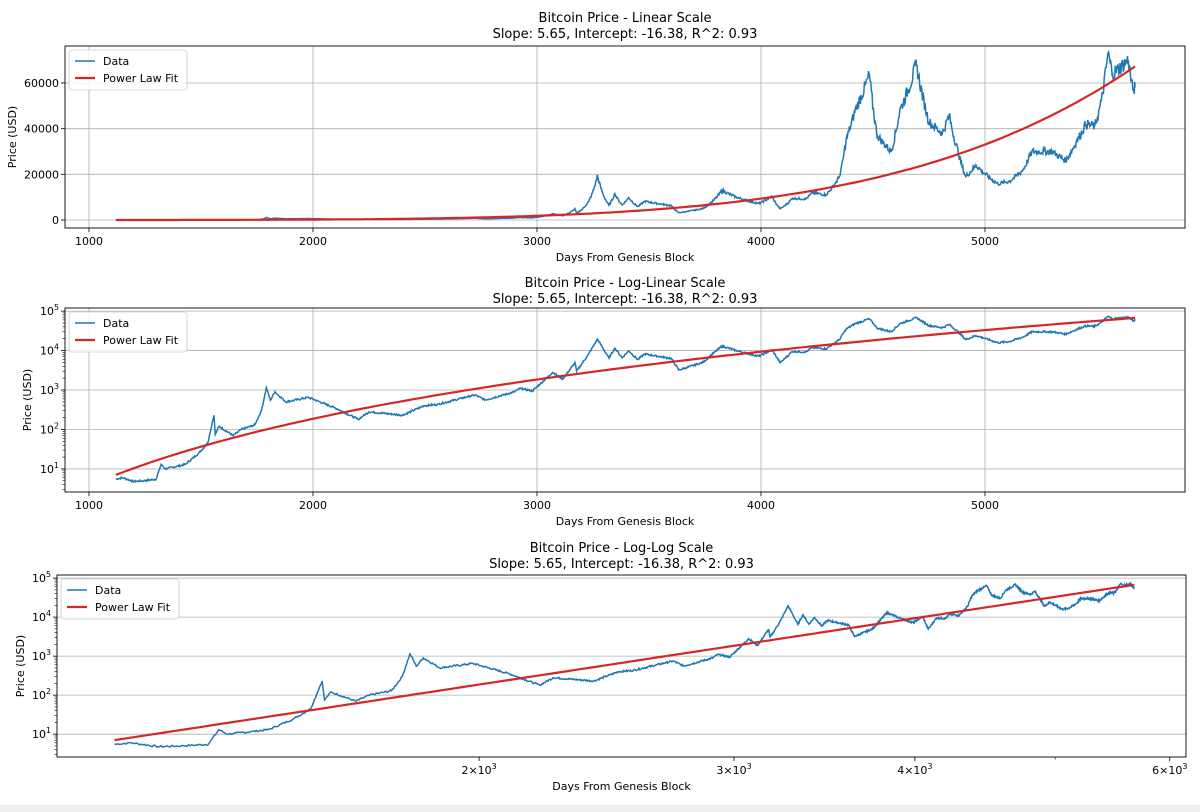 Image resolution: width=1200 pixels, height=812 pixels. What do you see at coordinates (41, 83) in the screenshot?
I see `y-tick-label: 60000` at bounding box center [41, 83].